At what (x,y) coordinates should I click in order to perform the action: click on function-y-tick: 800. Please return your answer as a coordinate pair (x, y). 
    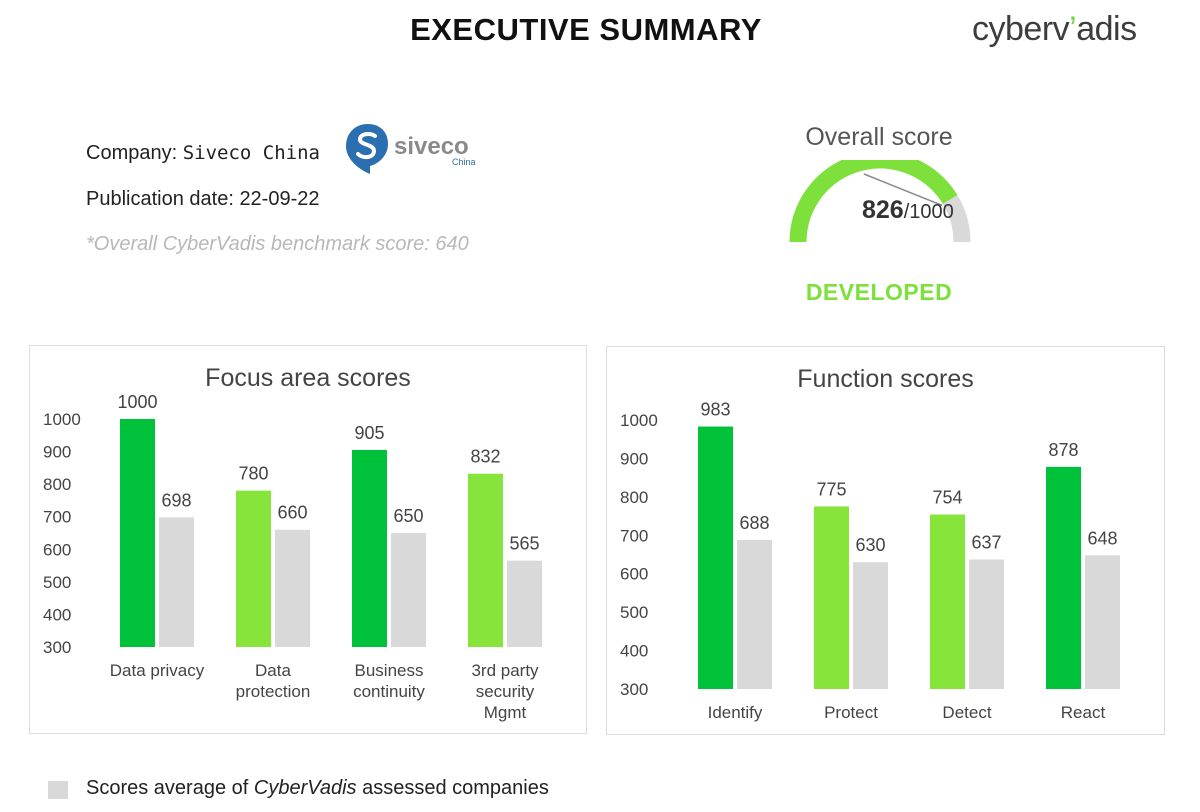
    Looking at the image, I should click on (634, 497).